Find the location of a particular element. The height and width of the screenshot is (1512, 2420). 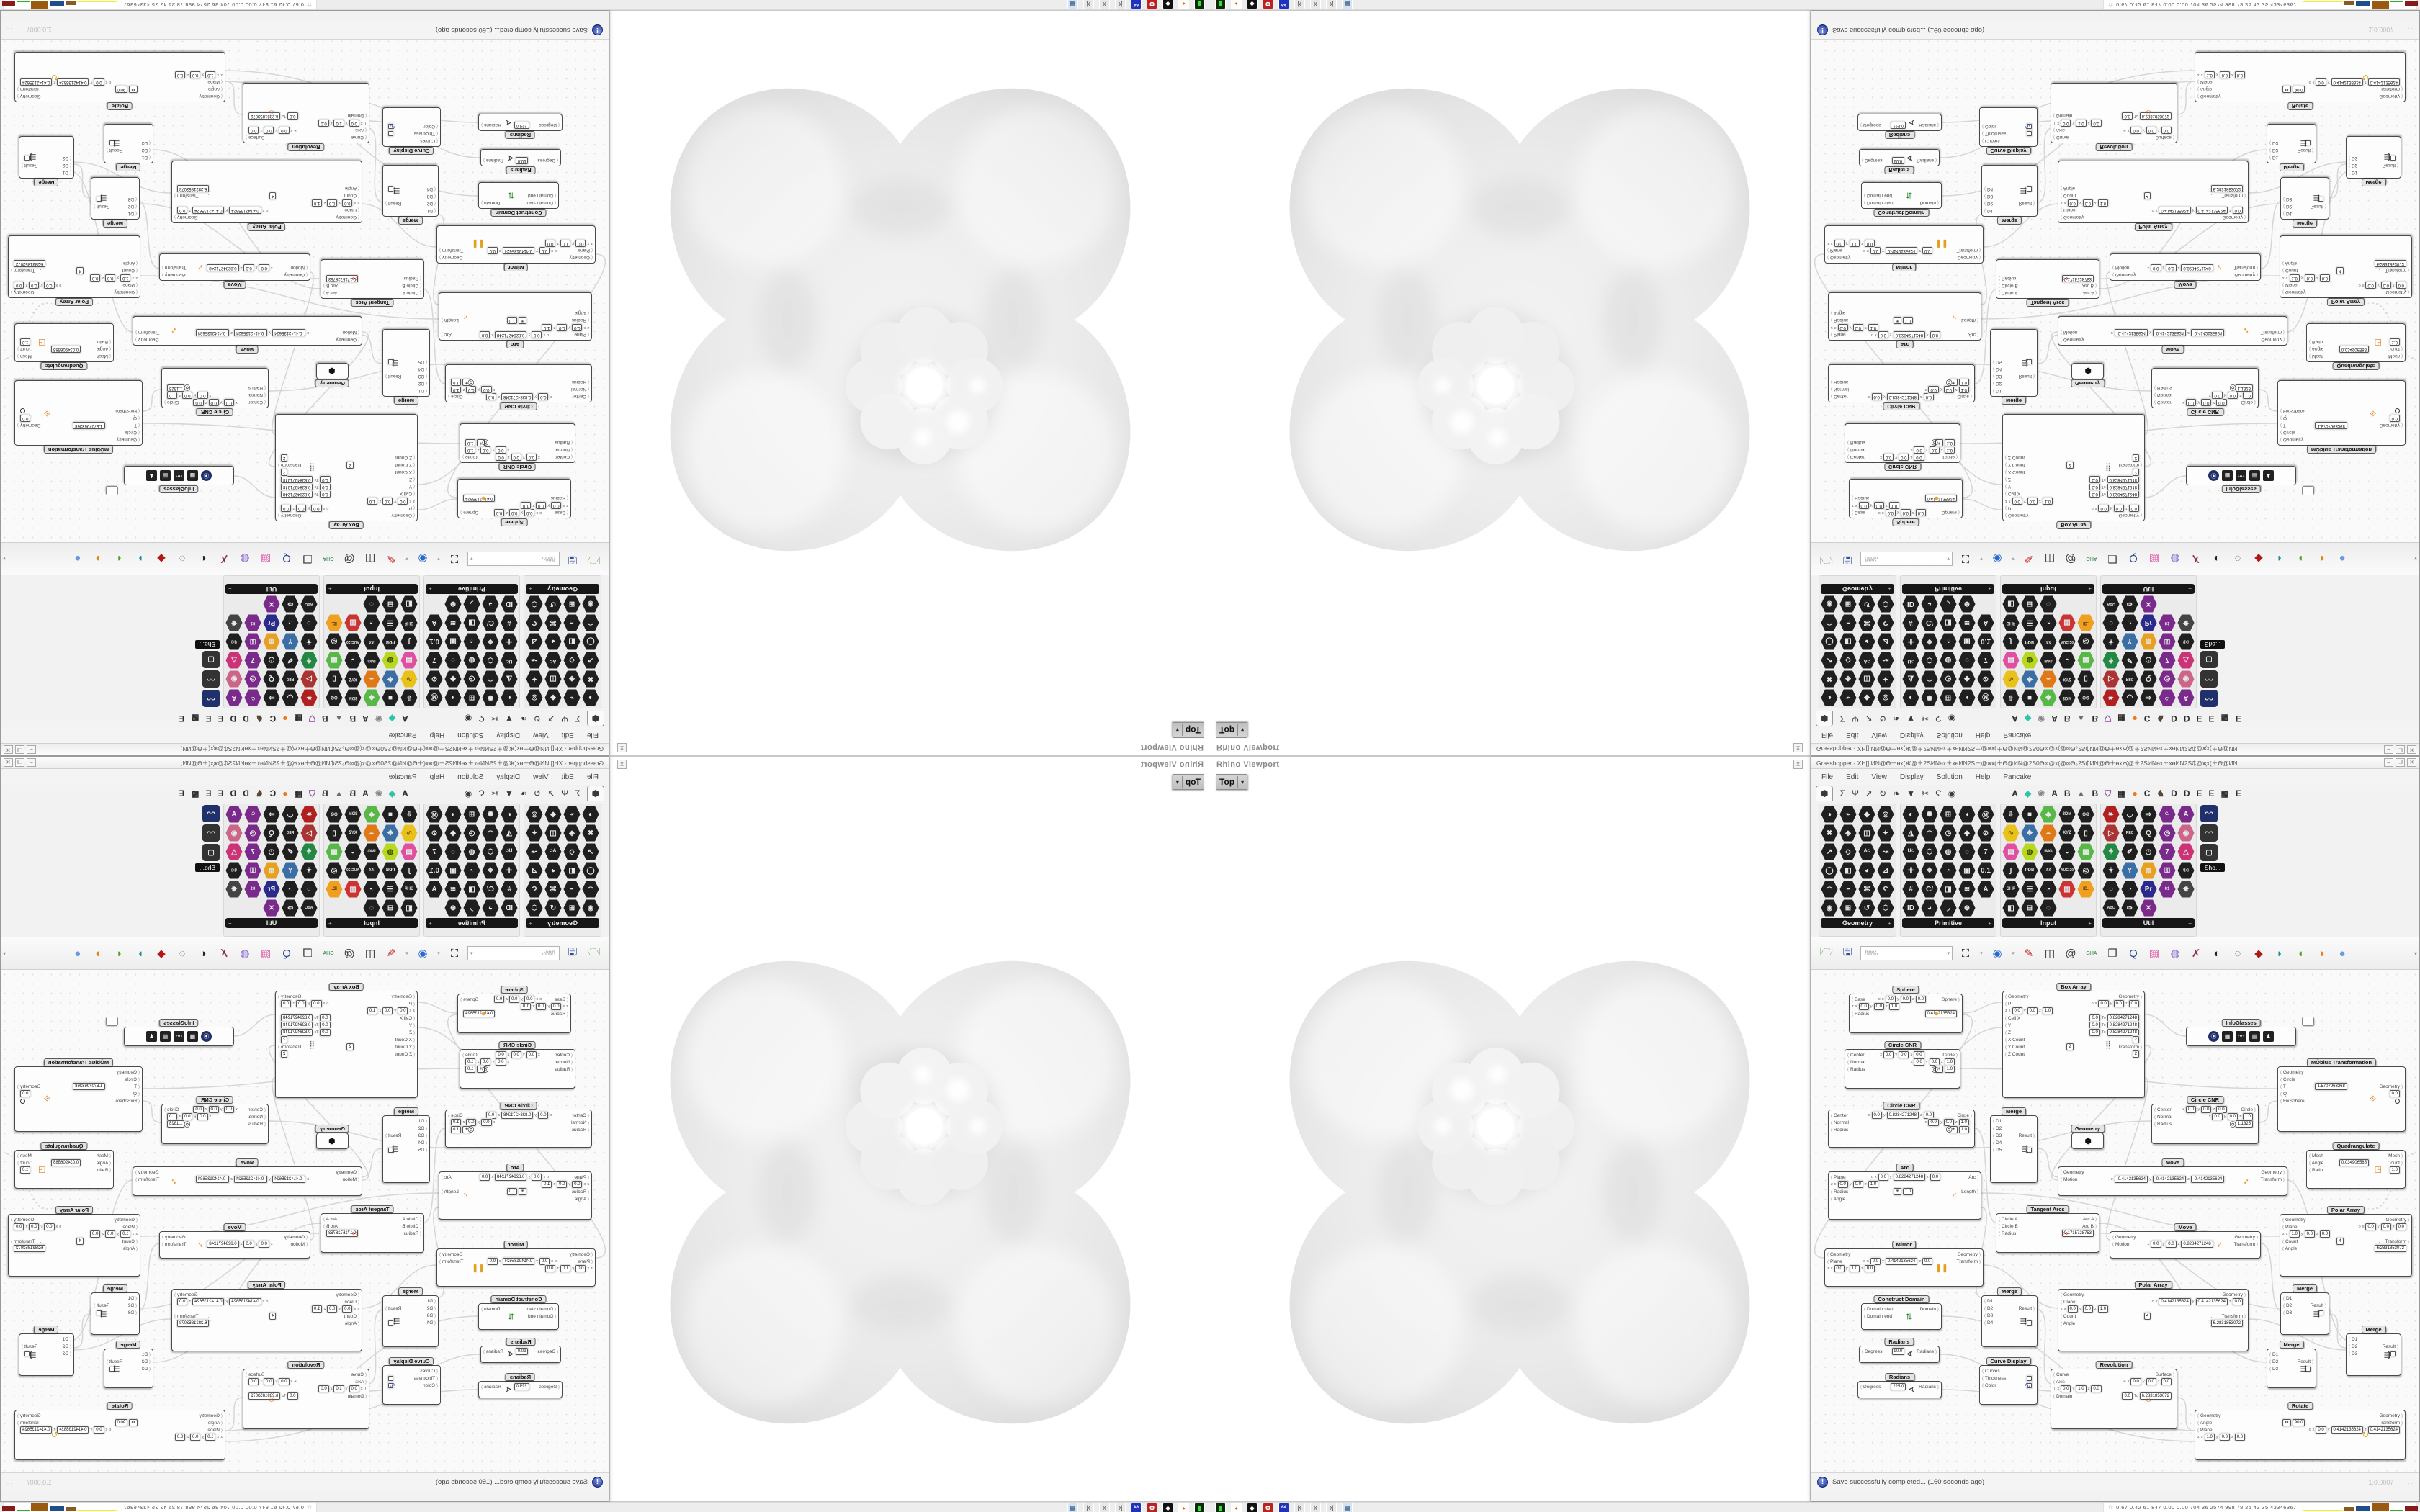

node-label: Construct Domain is located at coordinates (1901, 1299).